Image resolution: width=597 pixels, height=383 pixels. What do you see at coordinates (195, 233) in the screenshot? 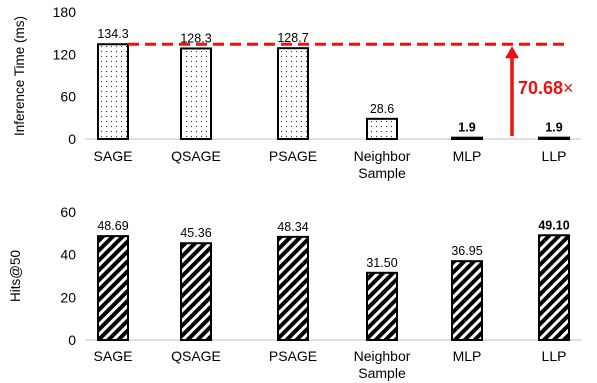
I see `data-label: 45.36` at bounding box center [195, 233].